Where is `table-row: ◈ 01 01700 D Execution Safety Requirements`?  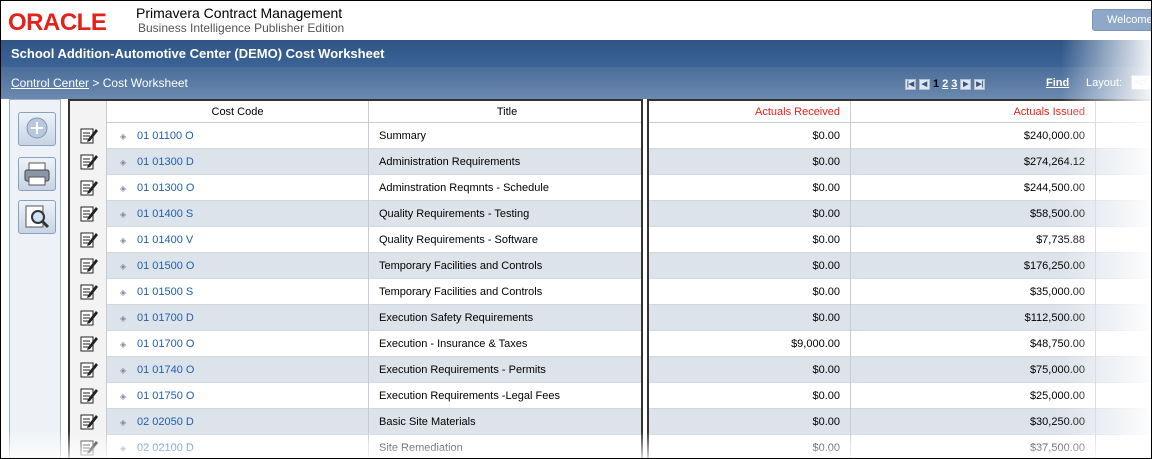 table-row: ◈ 01 01700 D Execution Safety Requirements is located at coordinates (355, 318).